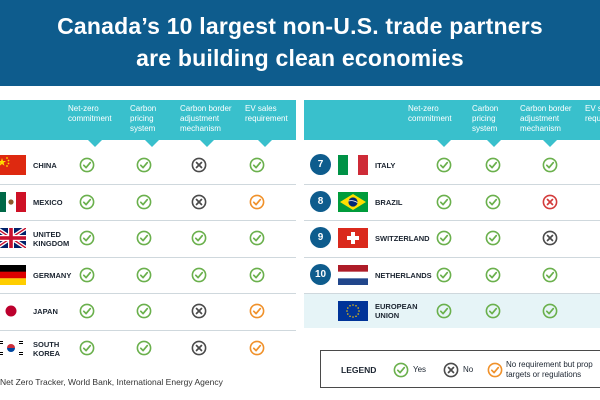 The image size is (600, 400). What do you see at coordinates (451, 370) in the screenshot?
I see `legend-no-icon` at bounding box center [451, 370].